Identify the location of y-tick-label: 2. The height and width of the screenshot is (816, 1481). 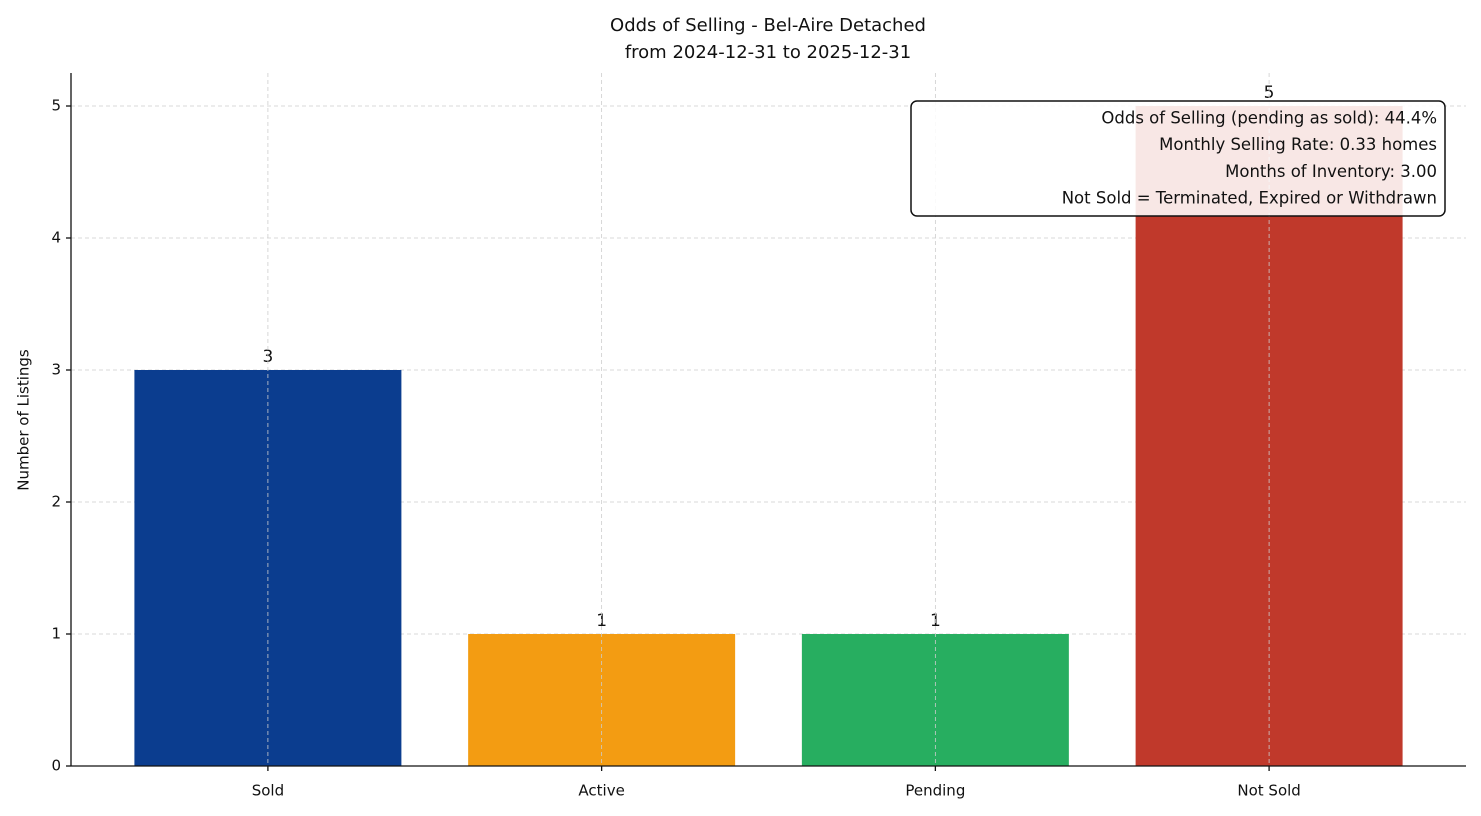
(56, 502).